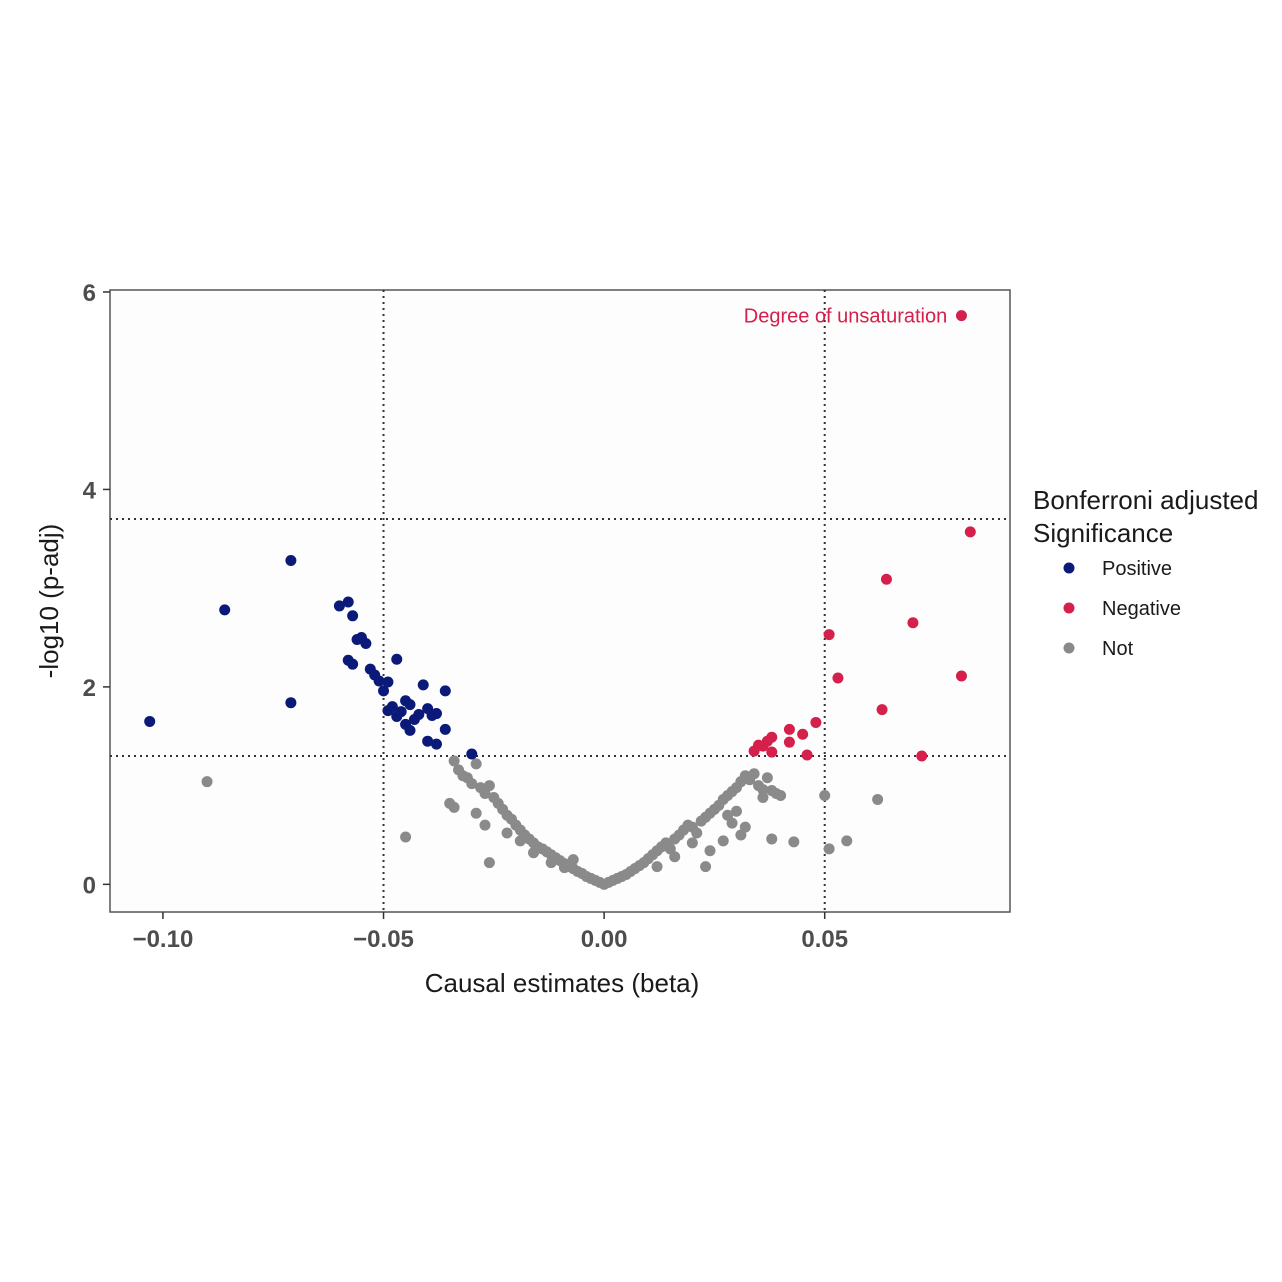 The height and width of the screenshot is (1282, 1282). I want to click on y-tick-label: 6, so click(89, 293).